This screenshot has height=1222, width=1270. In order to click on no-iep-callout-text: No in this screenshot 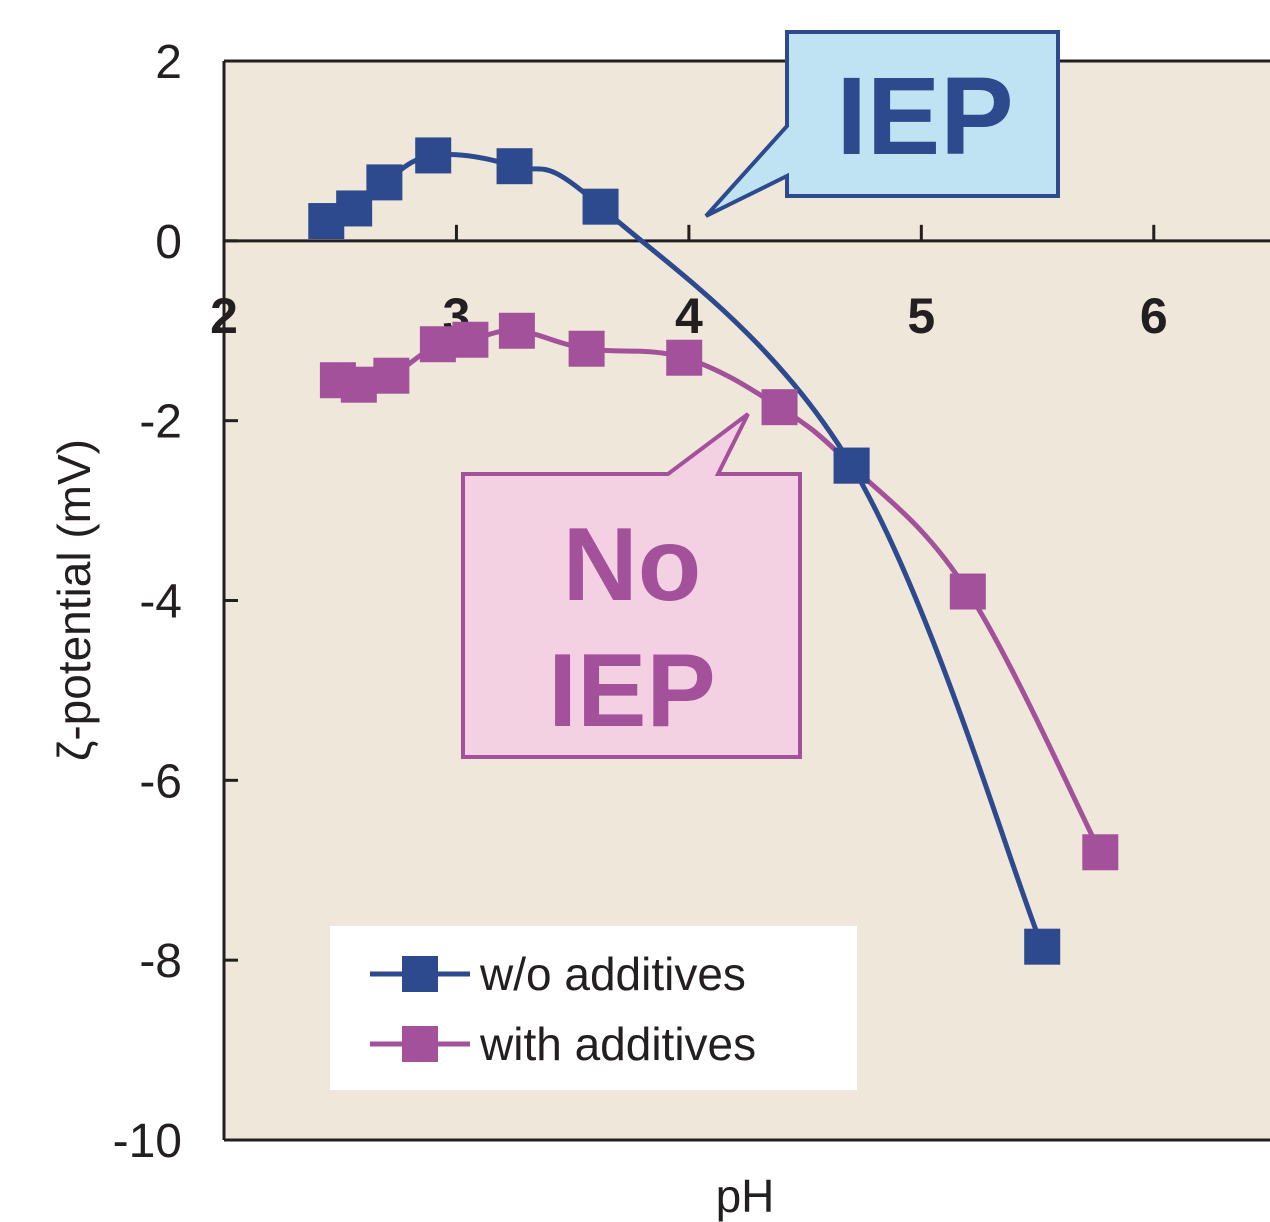, I will do `click(632, 565)`.